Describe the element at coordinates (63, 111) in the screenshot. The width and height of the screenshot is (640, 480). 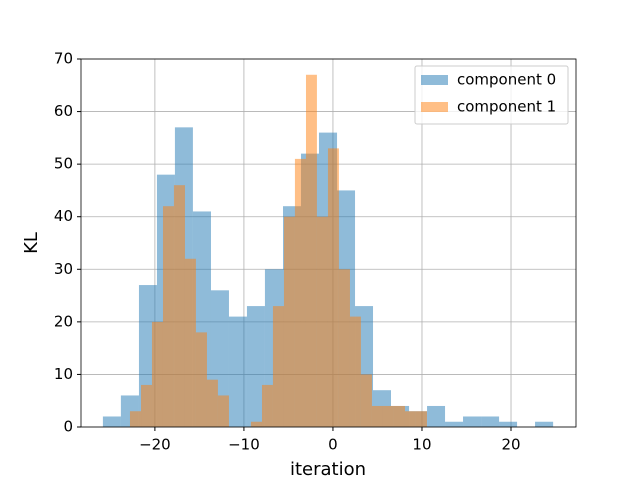
I see `y-tick-label: 60` at that location.